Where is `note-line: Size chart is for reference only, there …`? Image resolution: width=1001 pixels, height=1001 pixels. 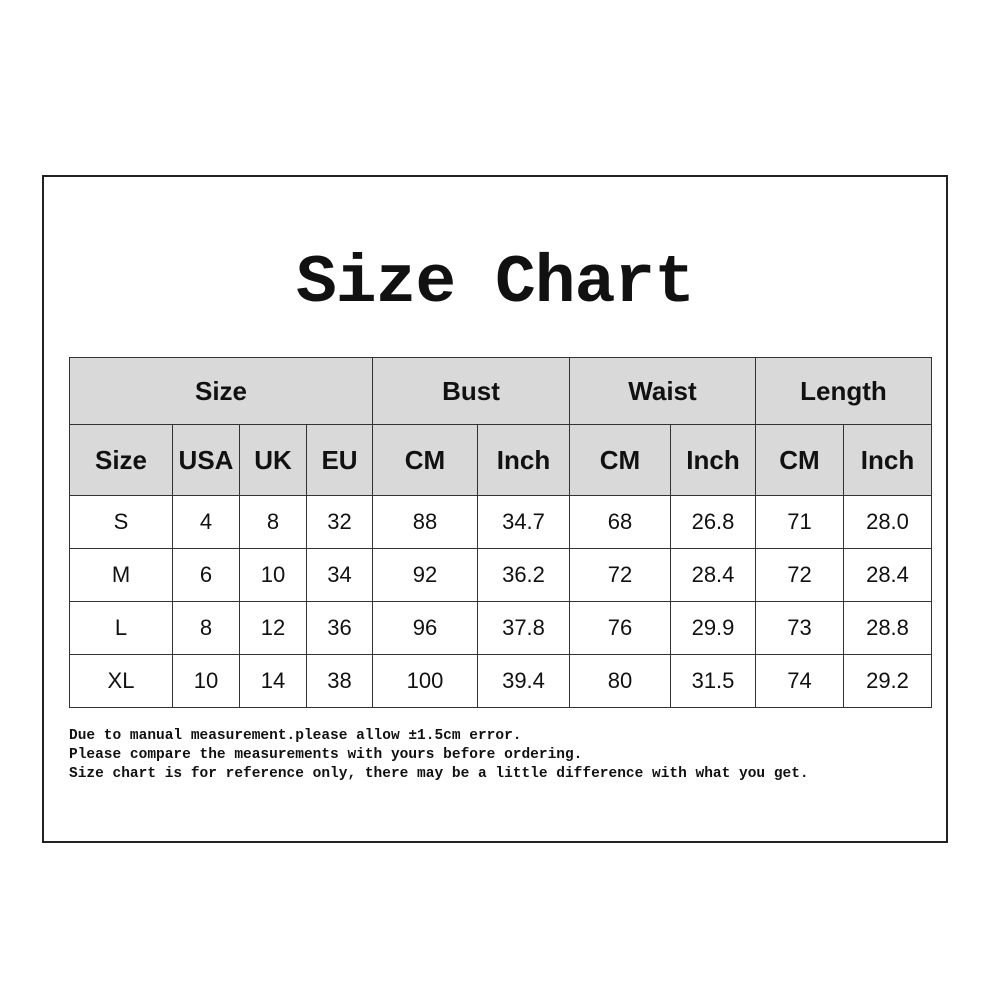
note-line: Size chart is for reference only, there … is located at coordinates (439, 774).